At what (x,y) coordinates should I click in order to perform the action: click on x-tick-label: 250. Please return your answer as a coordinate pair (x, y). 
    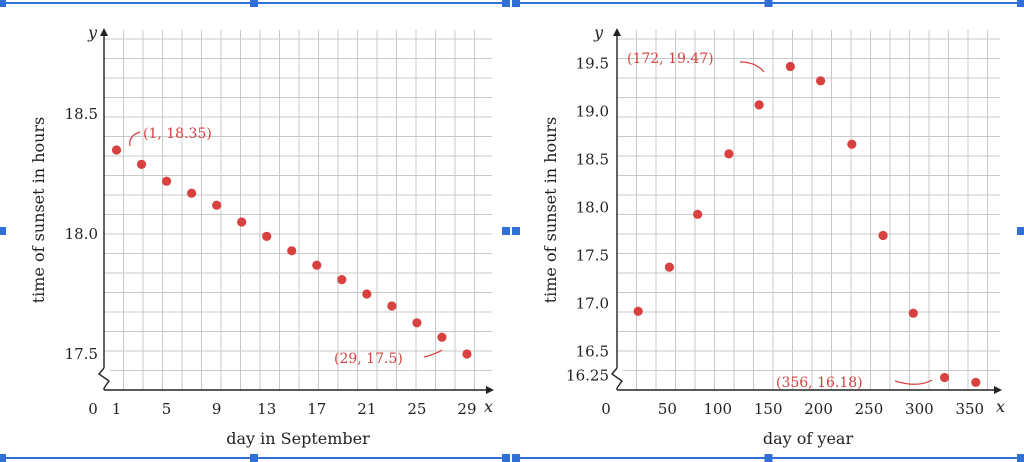
    Looking at the image, I should click on (869, 409).